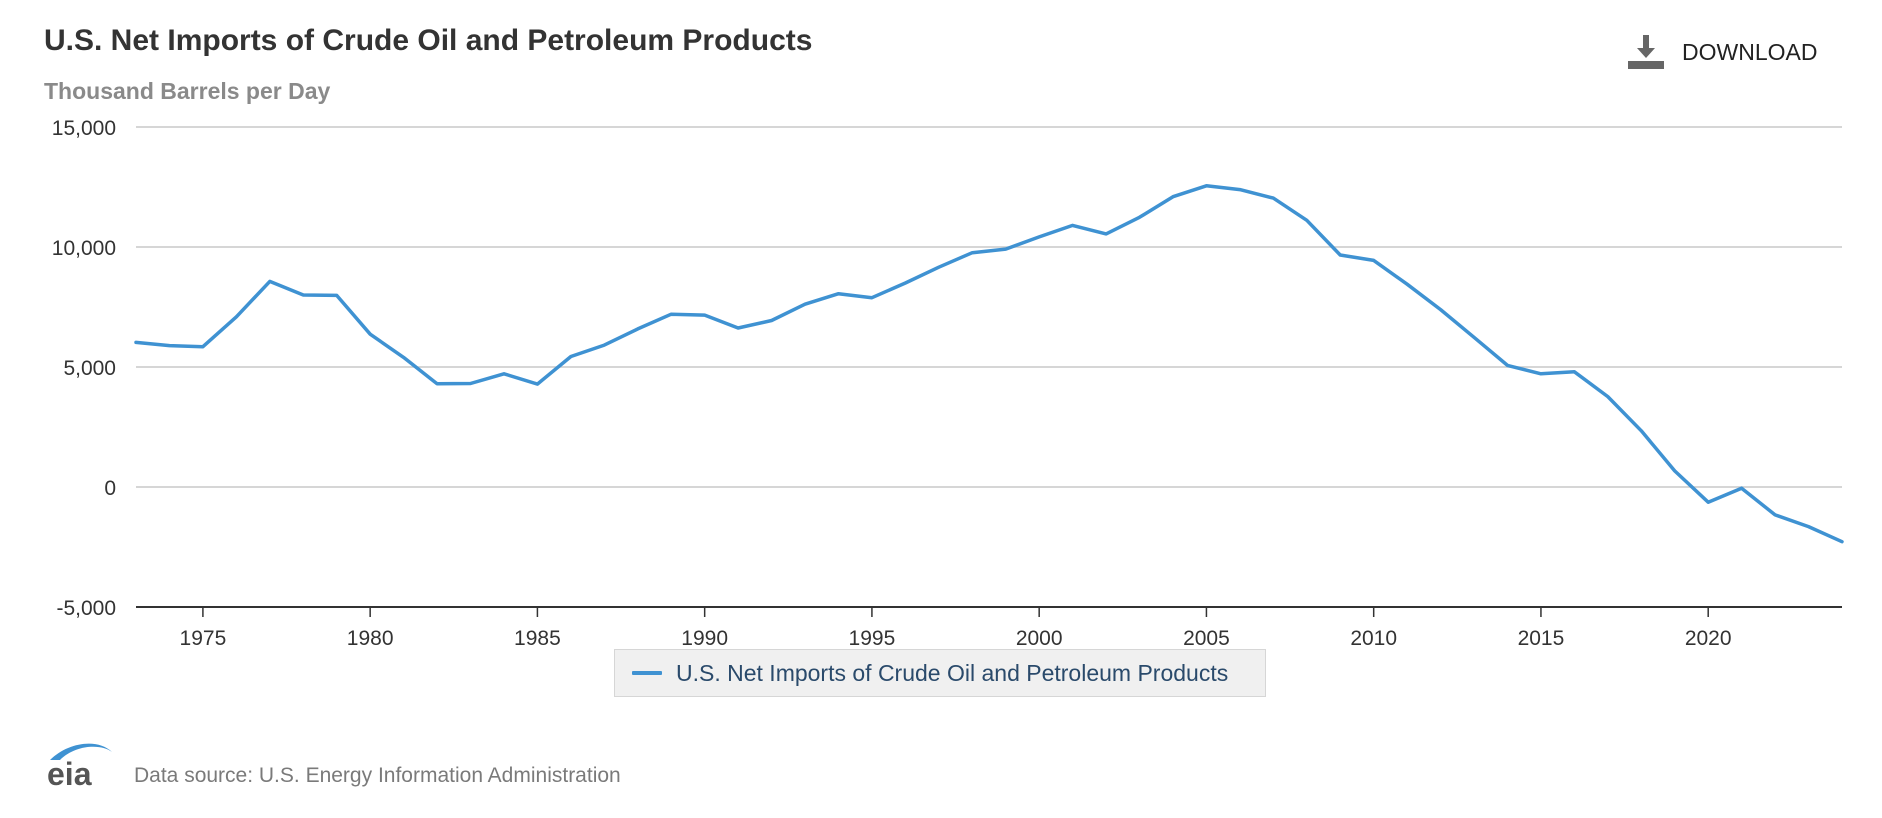  What do you see at coordinates (86, 608) in the screenshot?
I see `y-tick-label: -5,000` at bounding box center [86, 608].